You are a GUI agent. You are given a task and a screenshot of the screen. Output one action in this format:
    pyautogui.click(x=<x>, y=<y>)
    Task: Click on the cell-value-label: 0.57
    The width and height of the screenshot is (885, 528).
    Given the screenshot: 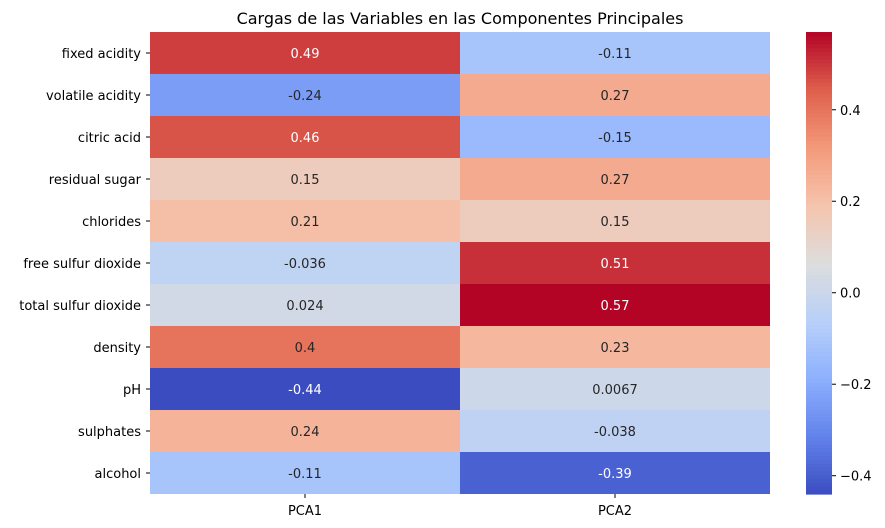 What is the action you would take?
    pyautogui.click(x=615, y=306)
    